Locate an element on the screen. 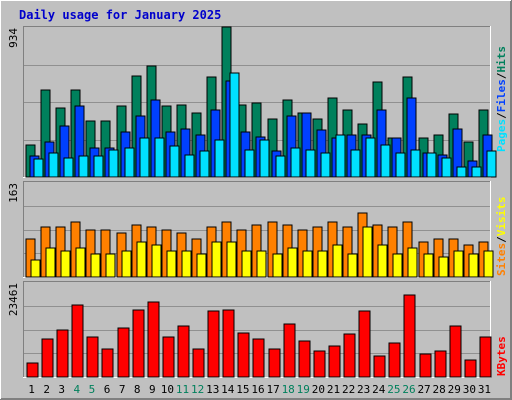  day-label: 7 is located at coordinates (122, 389).